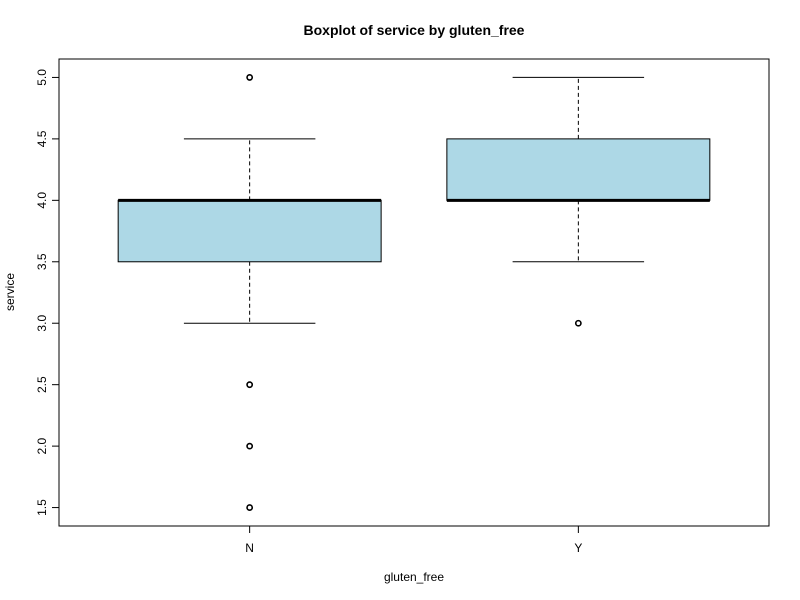  What do you see at coordinates (42, 138) in the screenshot?
I see `y-tick-label: 4.5` at bounding box center [42, 138].